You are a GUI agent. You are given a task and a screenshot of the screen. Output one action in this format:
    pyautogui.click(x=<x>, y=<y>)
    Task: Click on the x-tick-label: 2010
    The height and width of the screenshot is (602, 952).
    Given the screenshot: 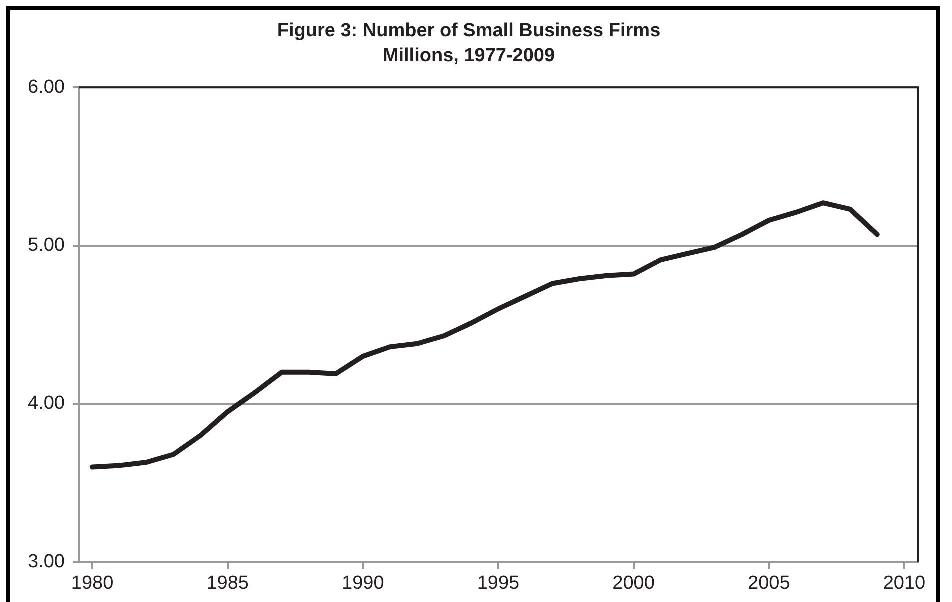 What is the action you would take?
    pyautogui.click(x=904, y=583)
    